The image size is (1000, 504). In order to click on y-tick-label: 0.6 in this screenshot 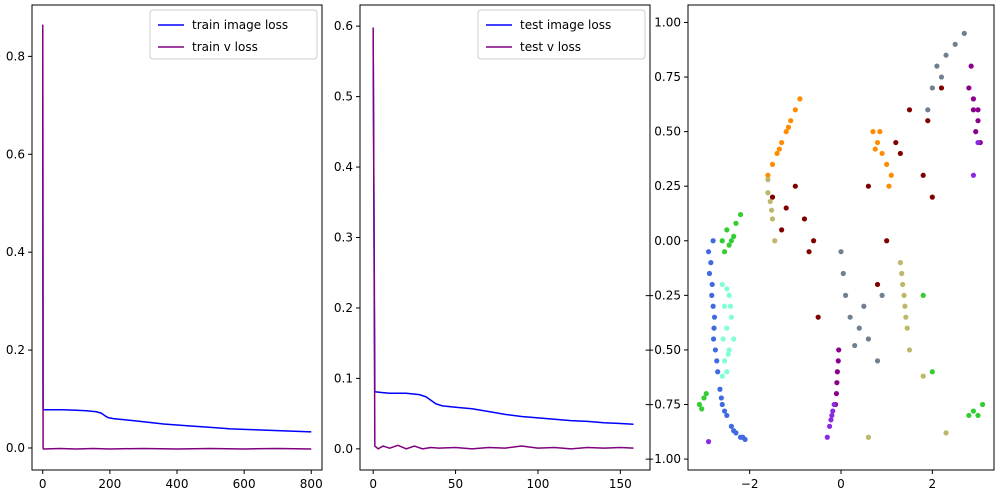, I will do `click(343, 26)`.